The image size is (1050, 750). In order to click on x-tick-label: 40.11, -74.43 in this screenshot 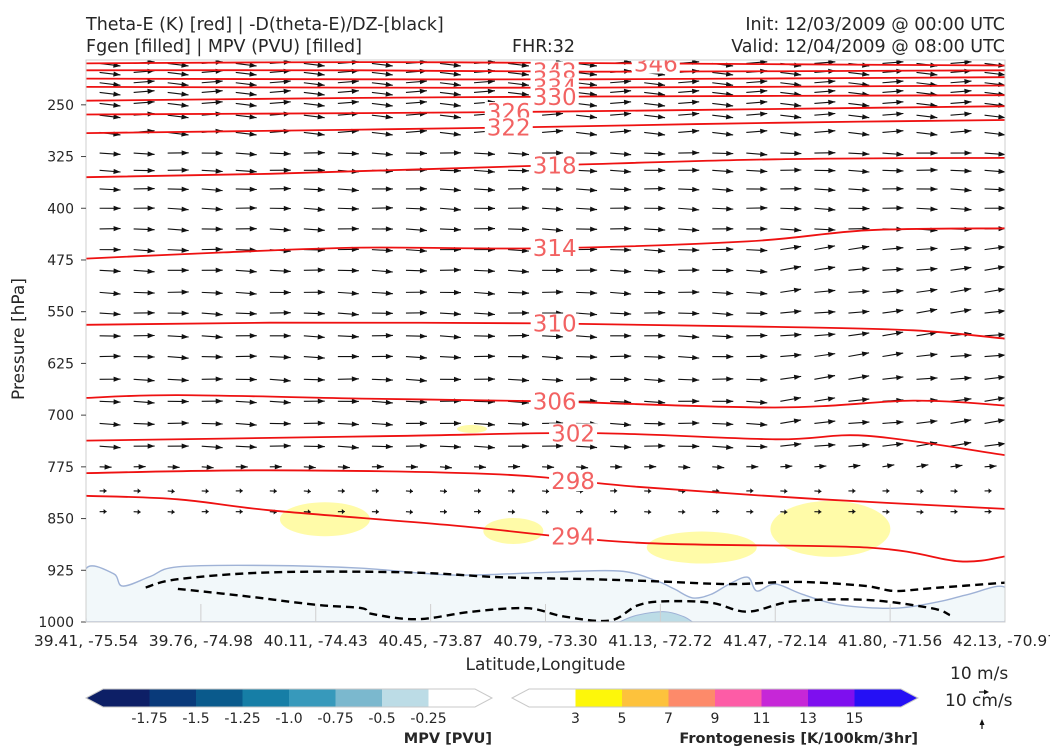, I will do `click(316, 641)`.